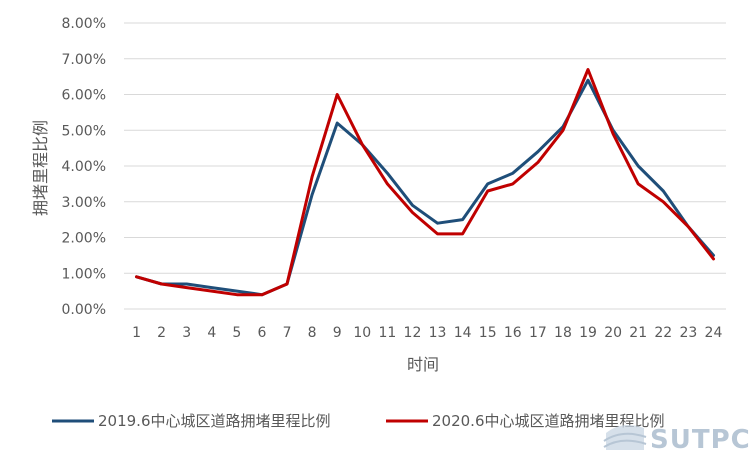 The height and width of the screenshot is (456, 752). What do you see at coordinates (358, 421) in the screenshot?
I see `legend: 2019.6中心城区道路拥堵里程比例 2020.6中心城区道路拥堵里程比例` at bounding box center [358, 421].